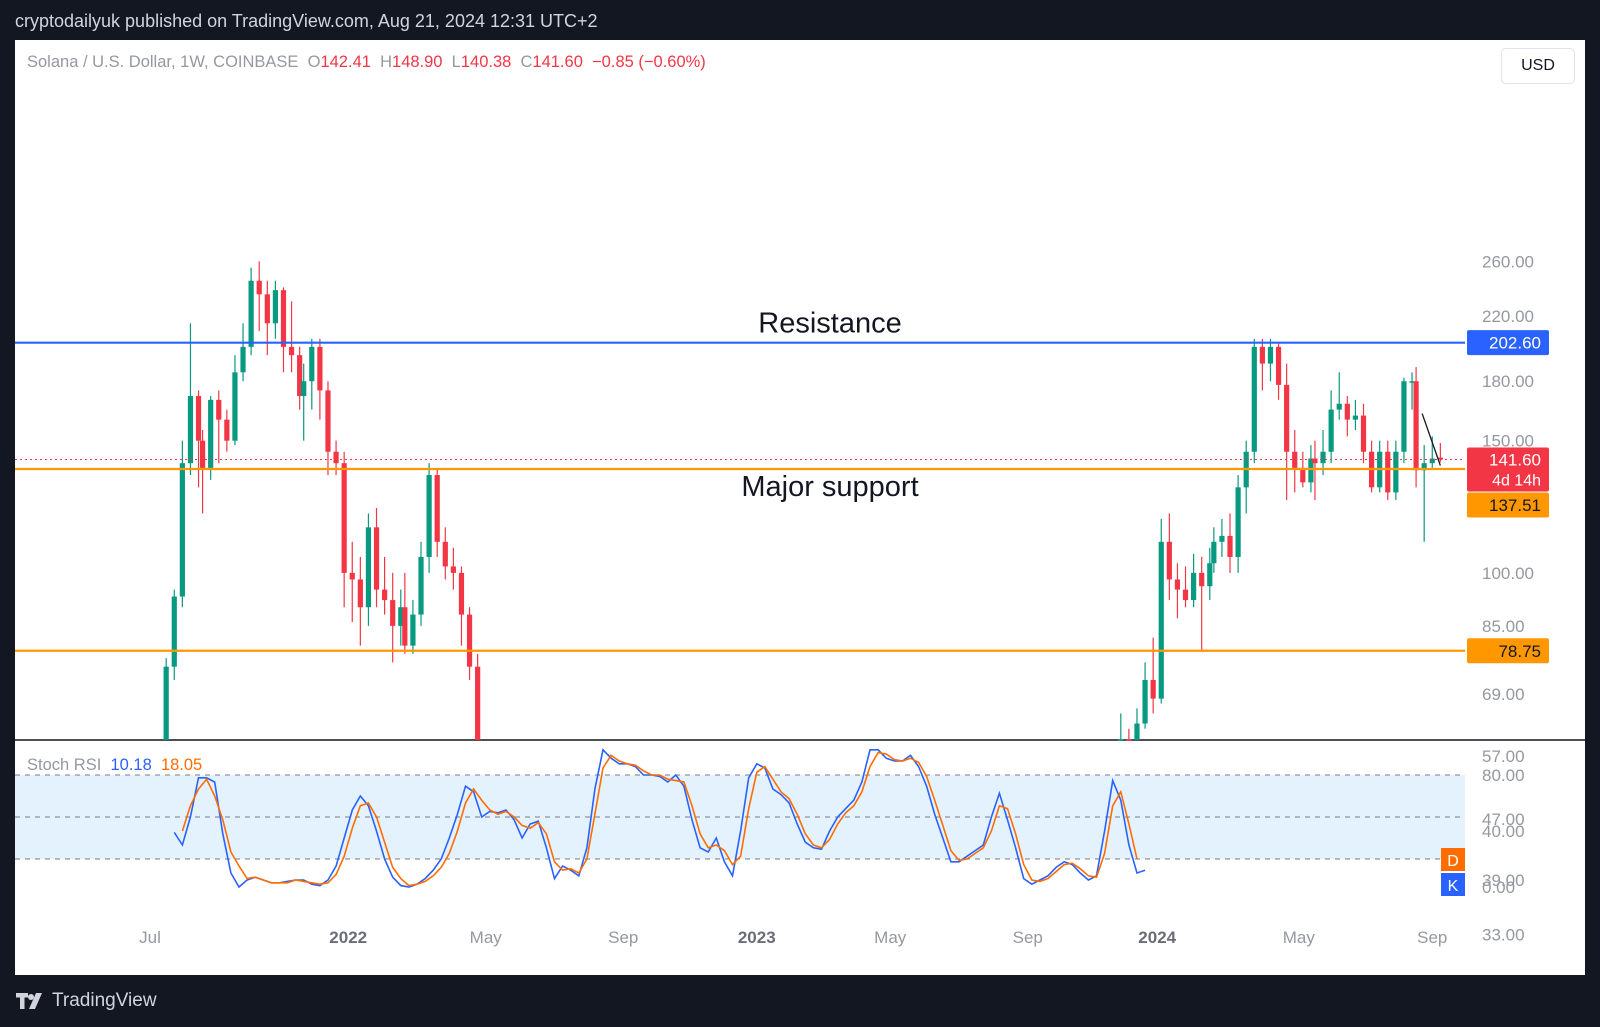  What do you see at coordinates (1515, 505) in the screenshot?
I see `level-price-label: 137.51` at bounding box center [1515, 505].